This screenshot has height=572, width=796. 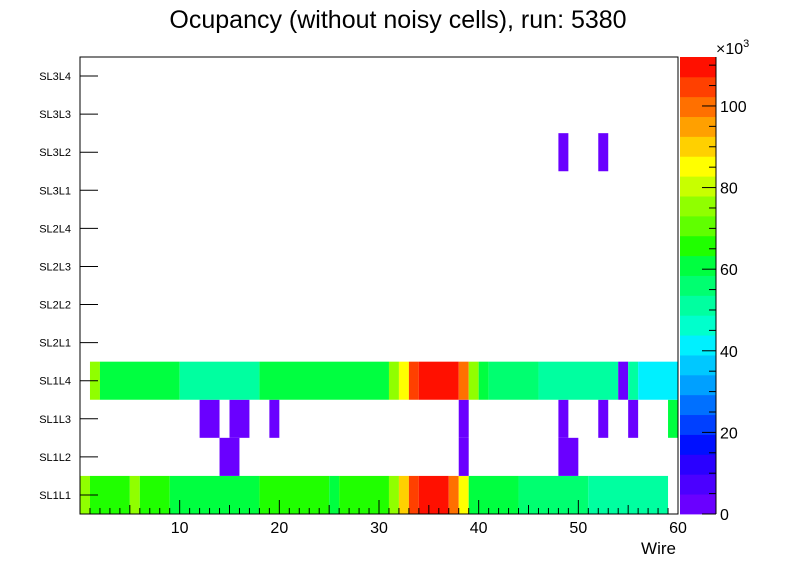 What do you see at coordinates (658, 548) in the screenshot?
I see `x-axis-label: Wire` at bounding box center [658, 548].